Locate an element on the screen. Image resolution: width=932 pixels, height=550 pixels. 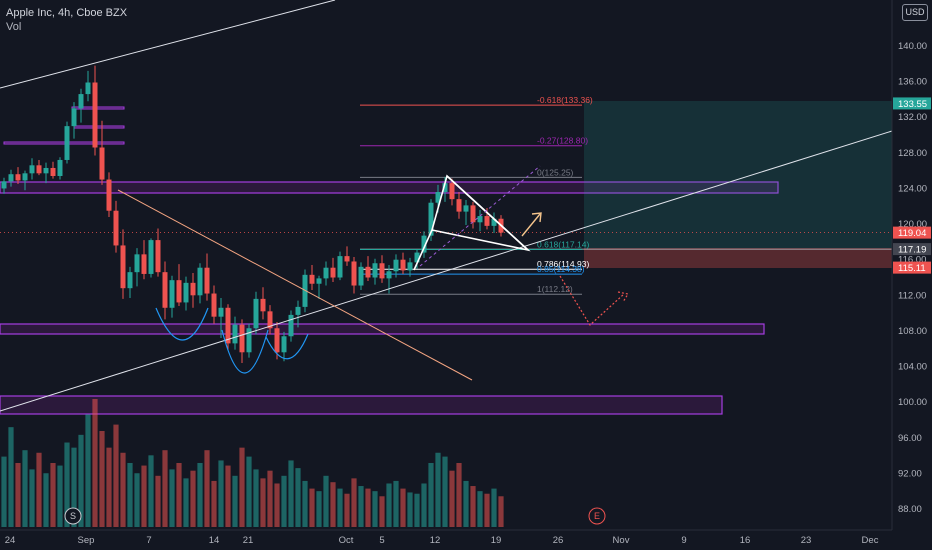
volume-legend: Vol is located at coordinates (14, 27).